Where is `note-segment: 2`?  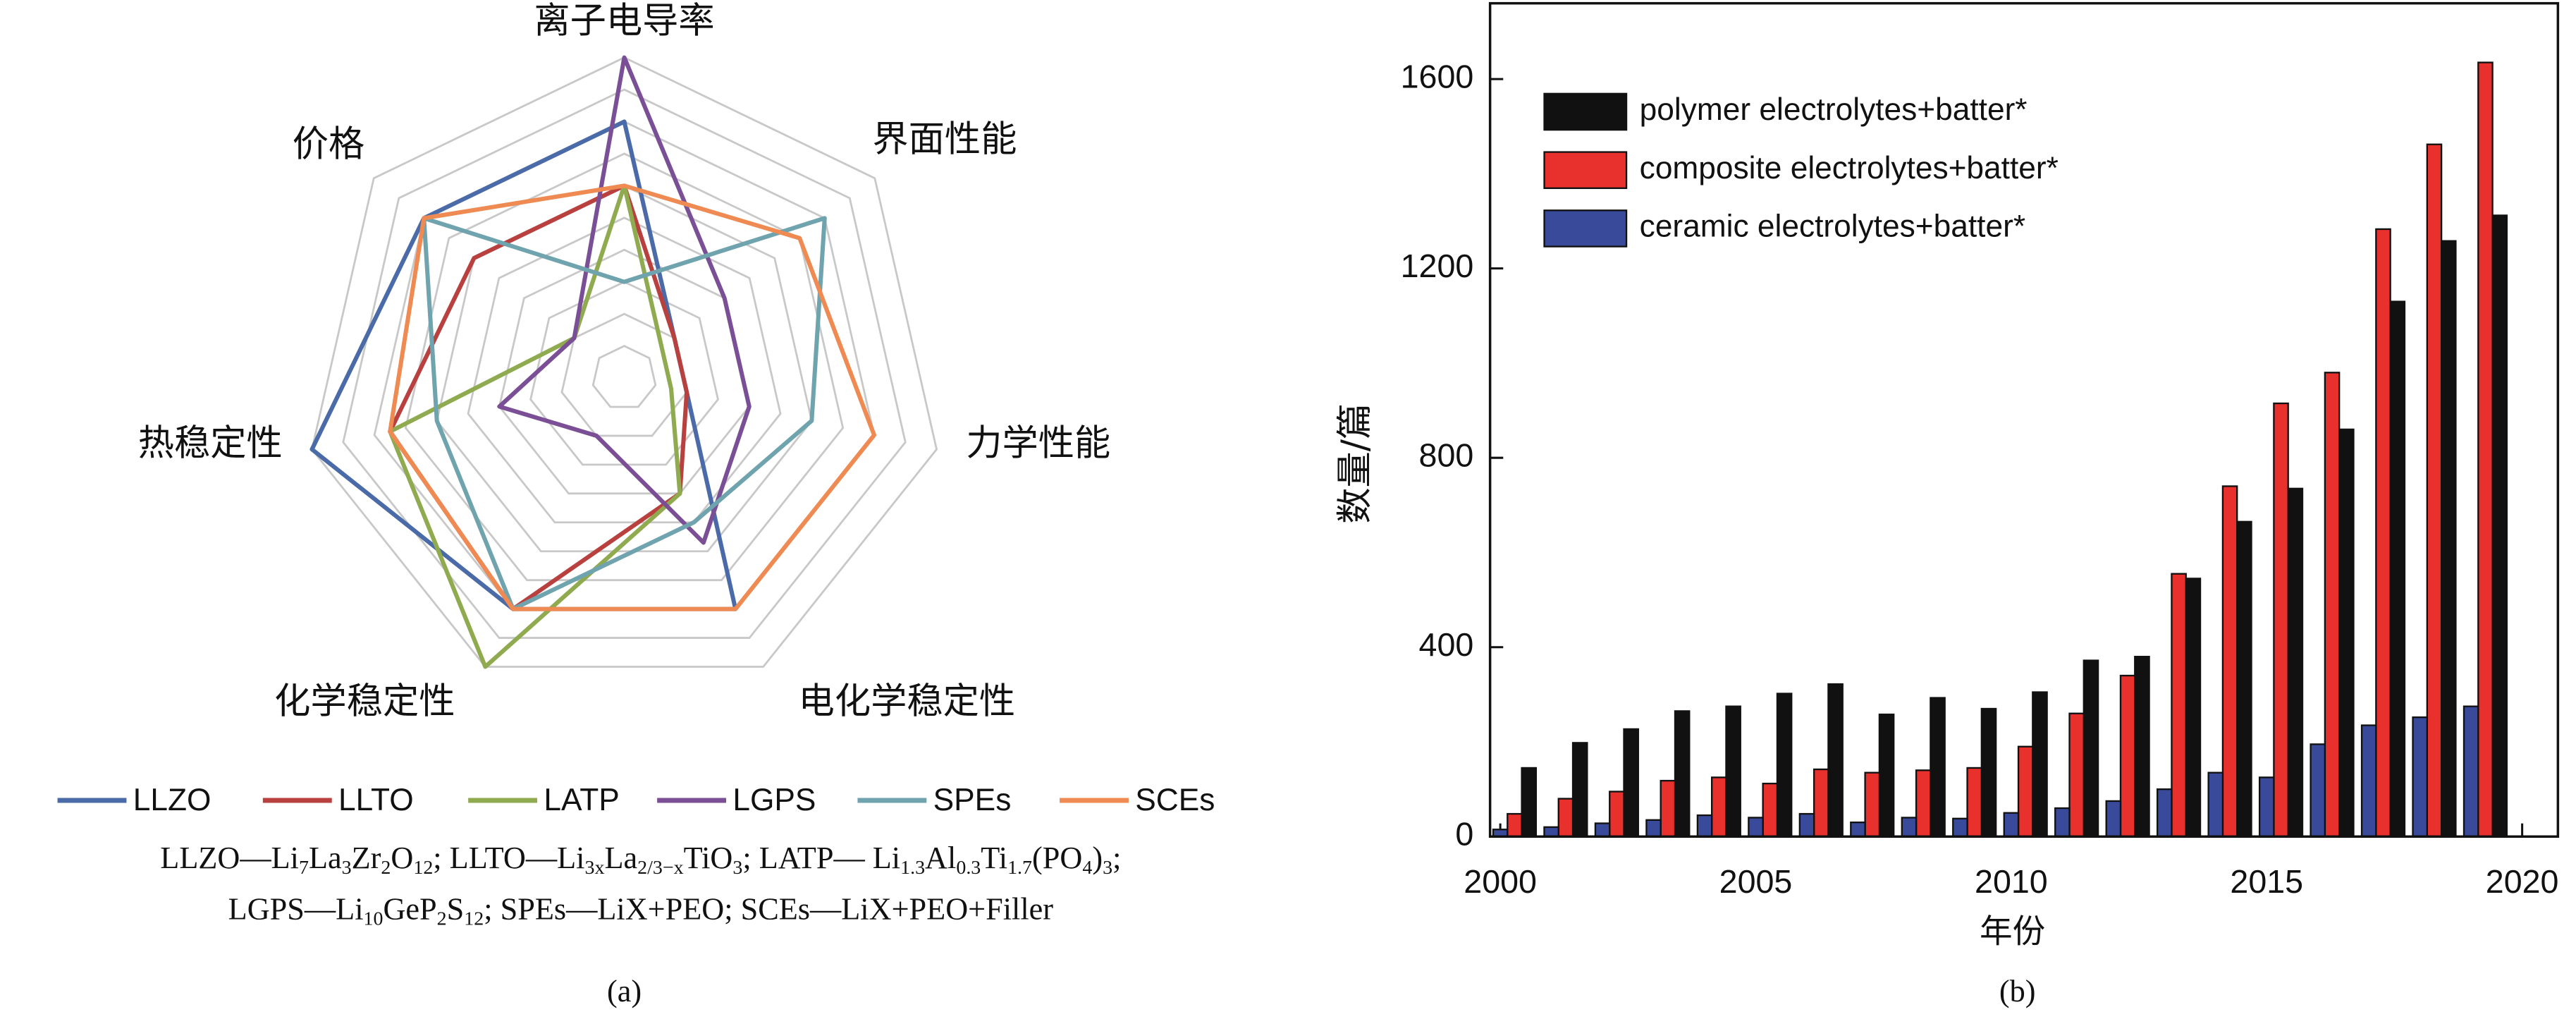
note-segment: 2 is located at coordinates (386, 868).